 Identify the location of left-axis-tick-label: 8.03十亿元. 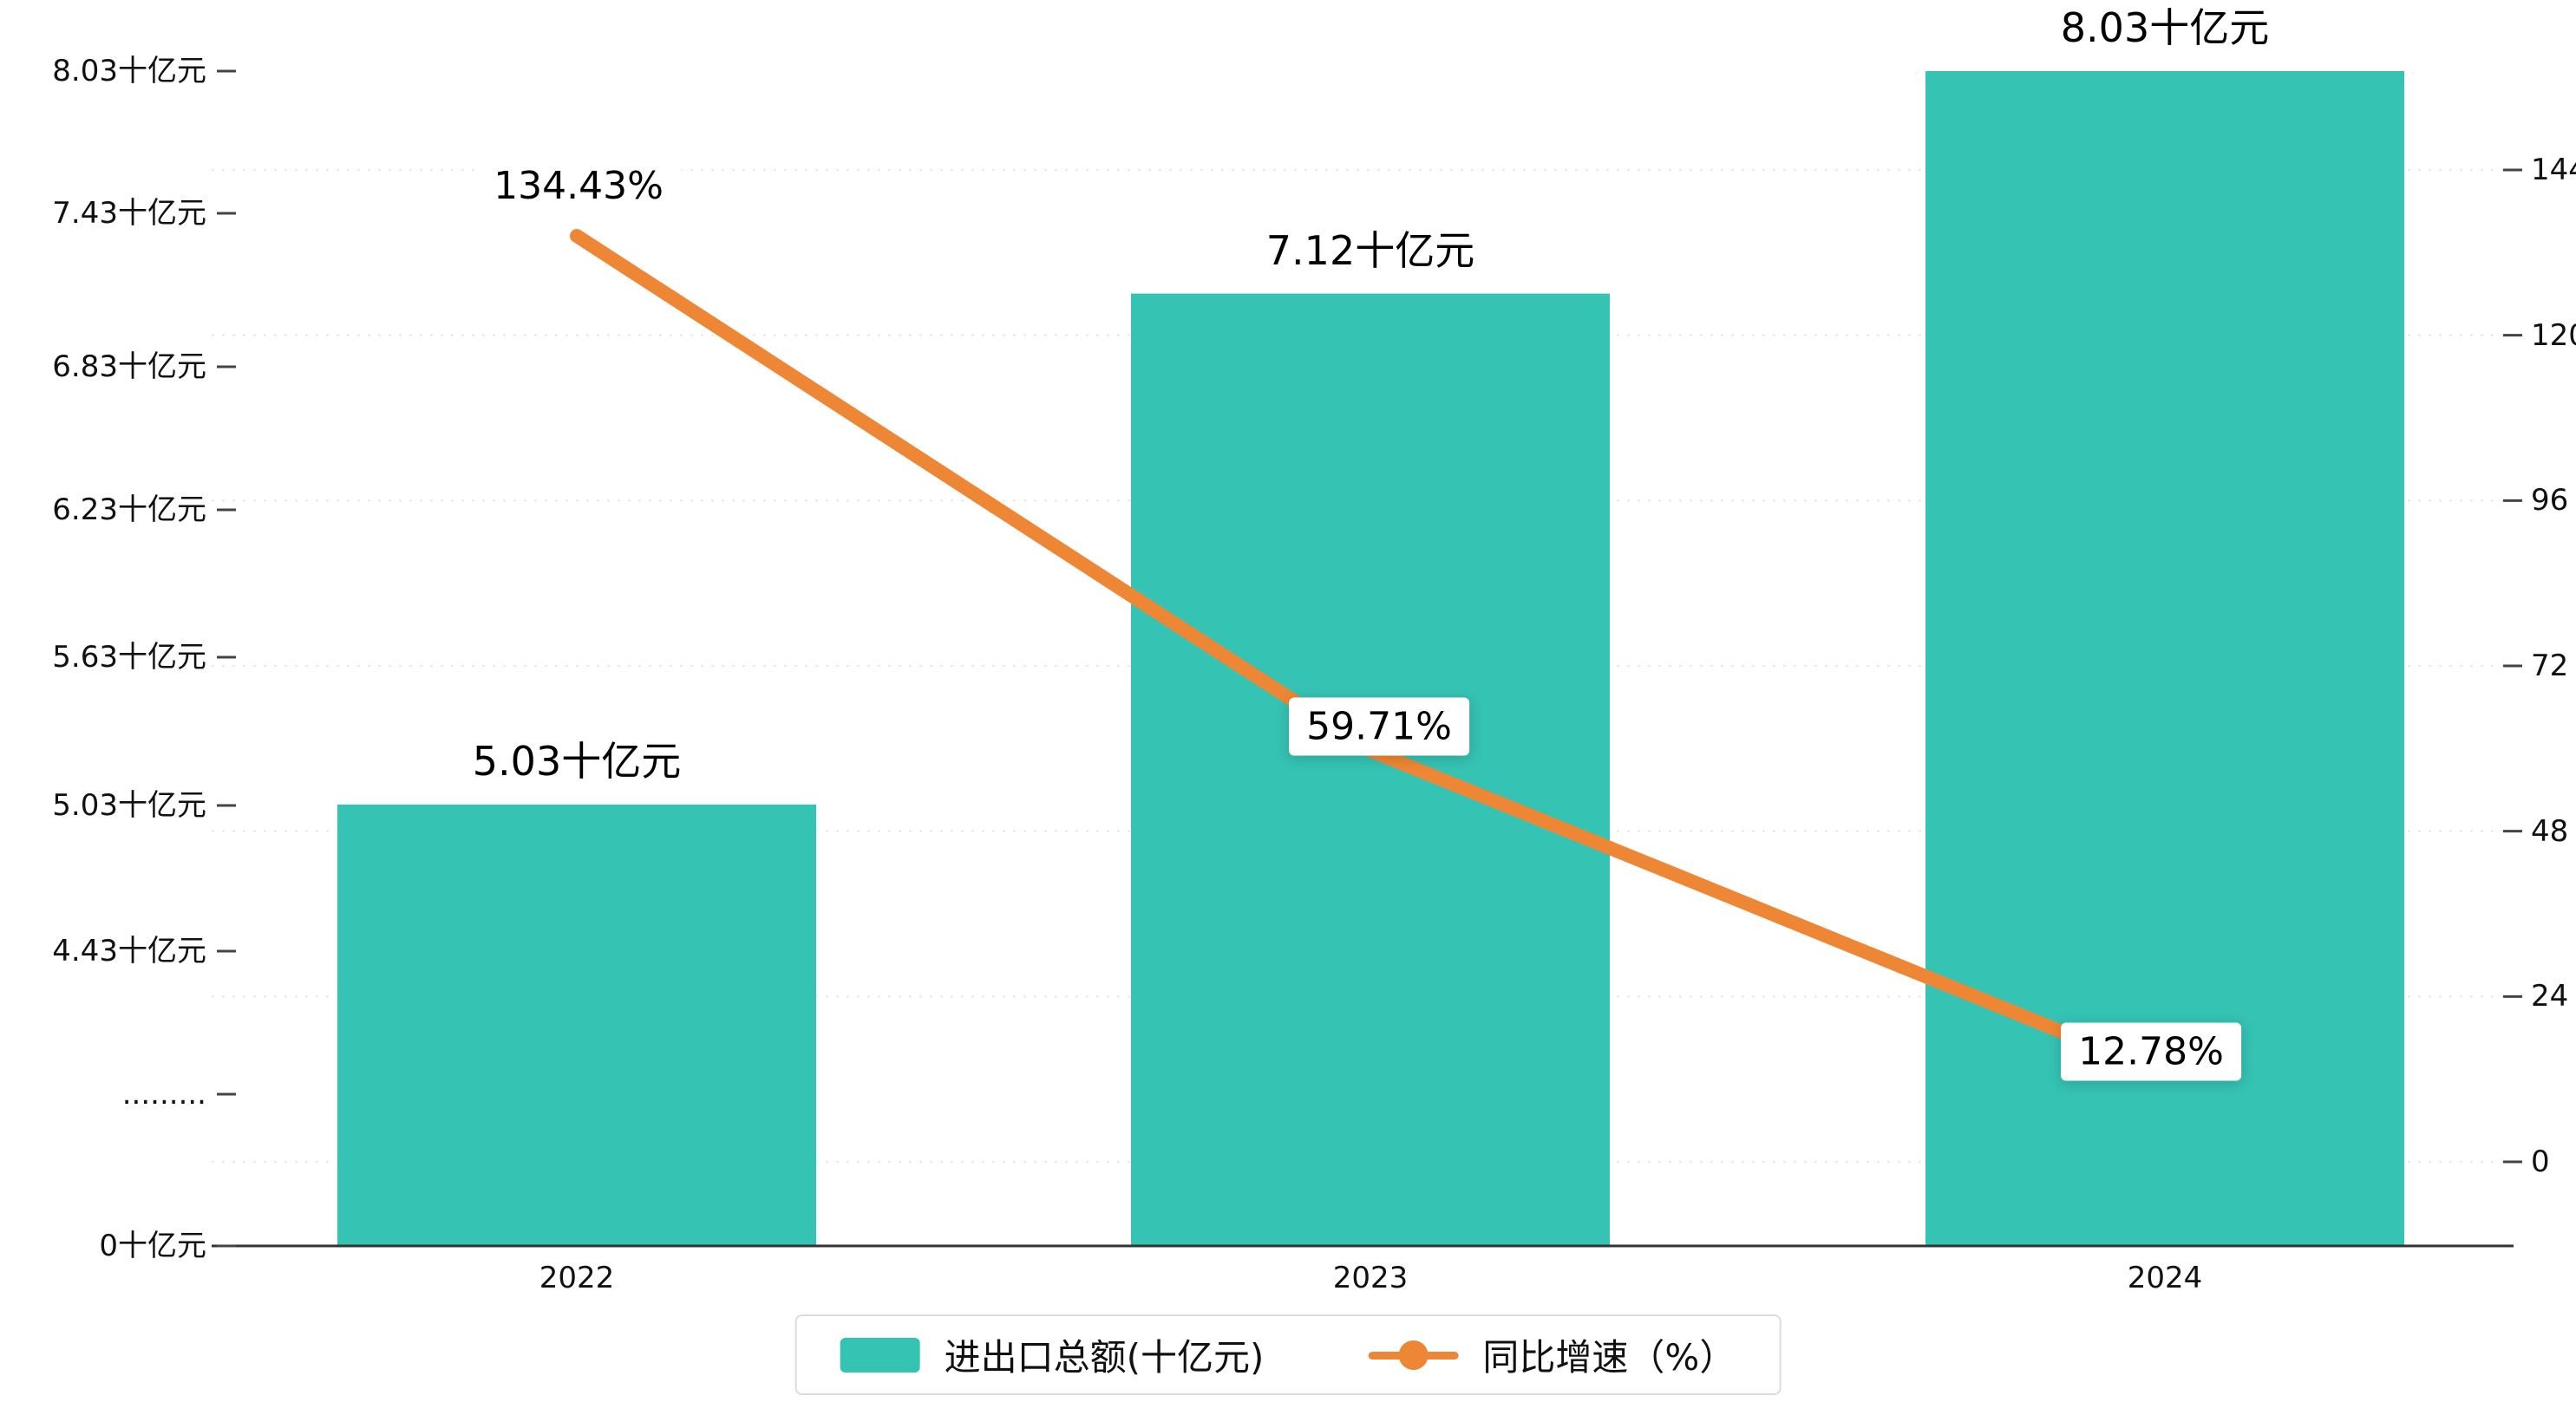
(129, 71).